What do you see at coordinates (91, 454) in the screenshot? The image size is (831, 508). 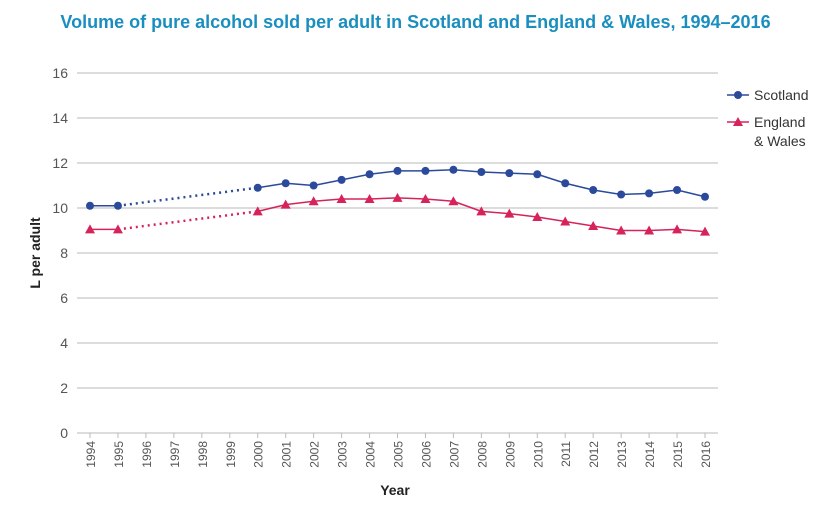 I see `x-tick-label: 1994` at bounding box center [91, 454].